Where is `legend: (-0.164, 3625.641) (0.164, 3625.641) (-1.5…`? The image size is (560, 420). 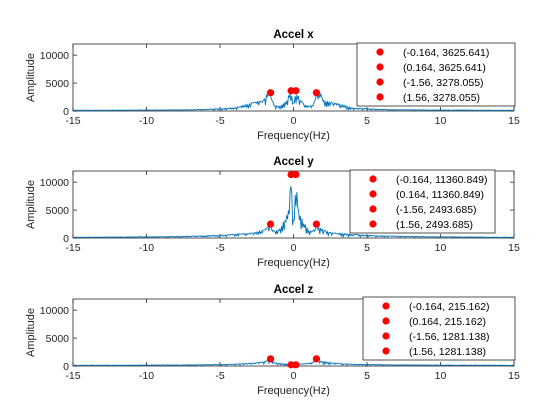 legend: (-0.164, 3625.641) (0.164, 3625.641) (-1.5… is located at coordinates (436, 74).